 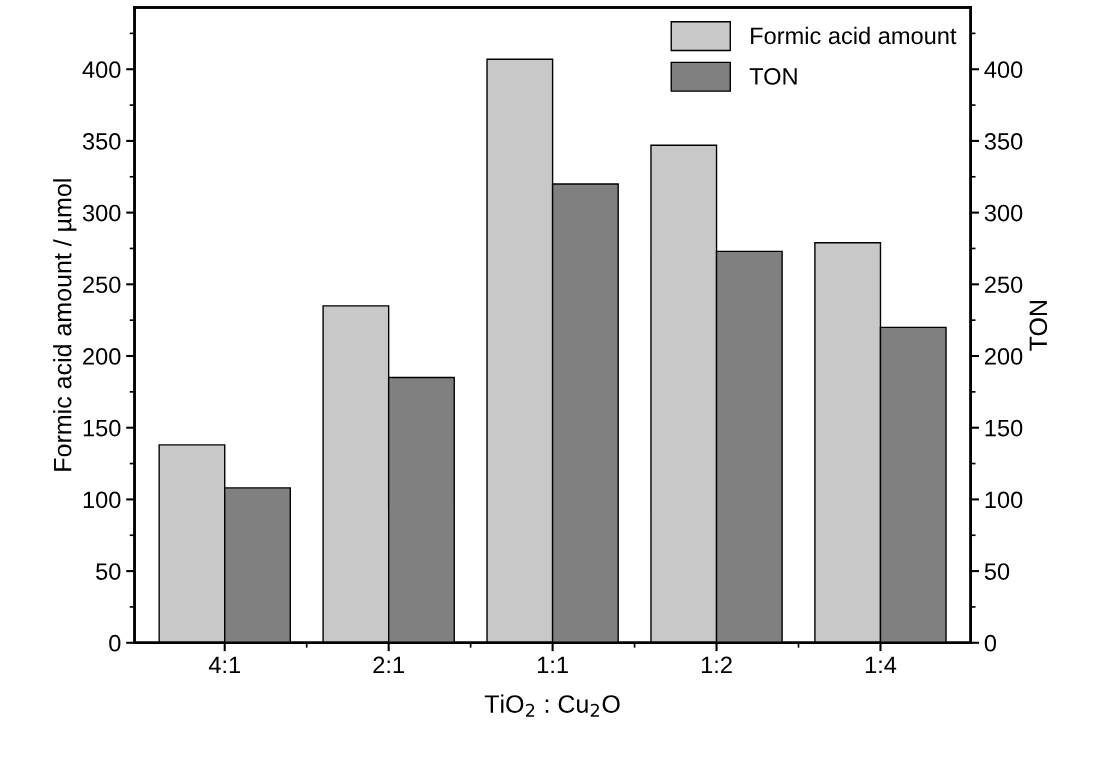 I want to click on y-tick-label: 200, so click(x=102, y=356).